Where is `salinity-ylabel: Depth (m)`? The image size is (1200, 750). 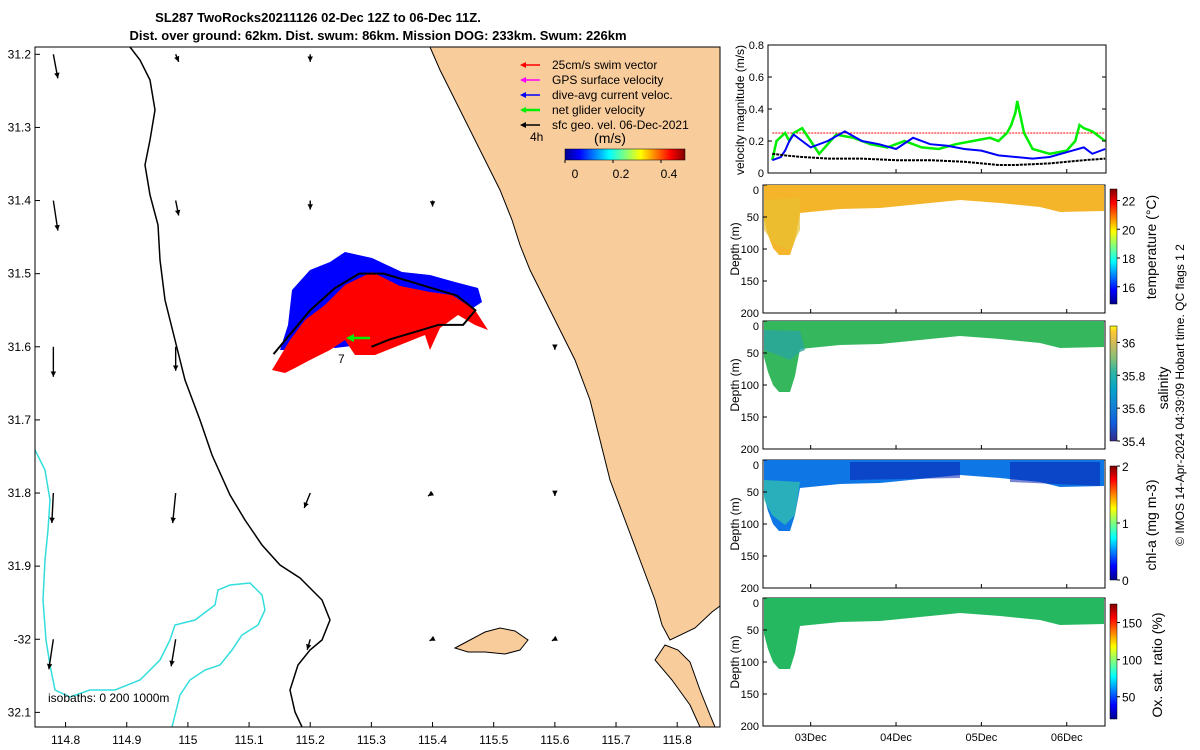 salinity-ylabel: Depth (m) is located at coordinates (735, 384).